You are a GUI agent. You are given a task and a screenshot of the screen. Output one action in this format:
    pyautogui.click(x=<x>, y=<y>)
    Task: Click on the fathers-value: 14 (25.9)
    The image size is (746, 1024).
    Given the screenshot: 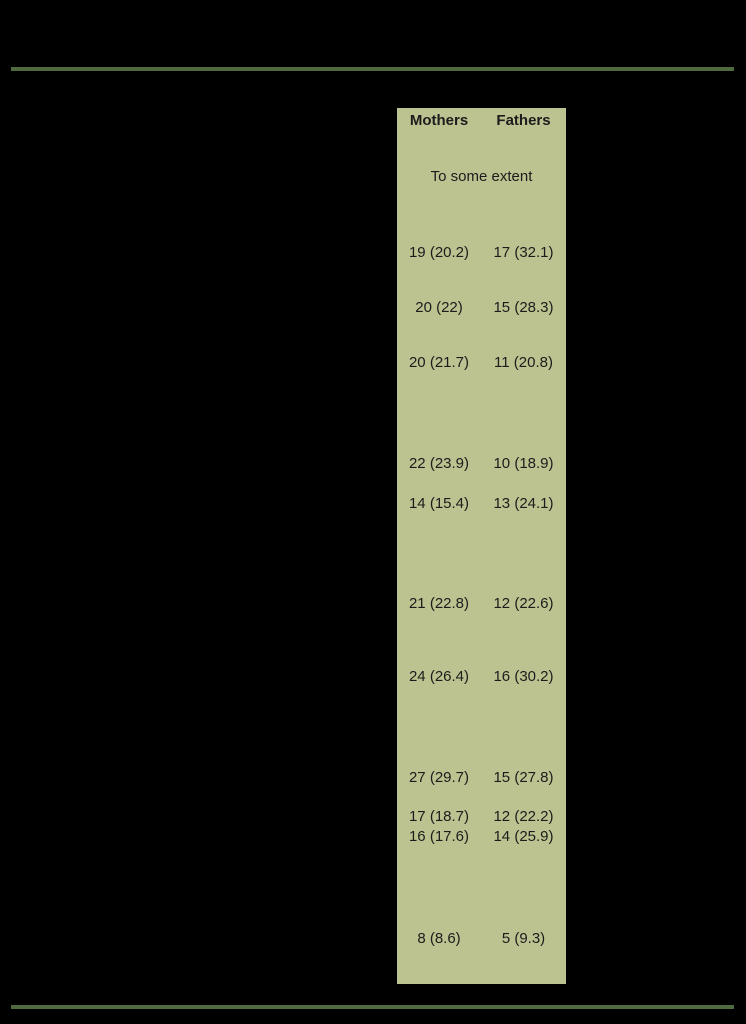 What is the action you would take?
    pyautogui.click(x=523, y=836)
    